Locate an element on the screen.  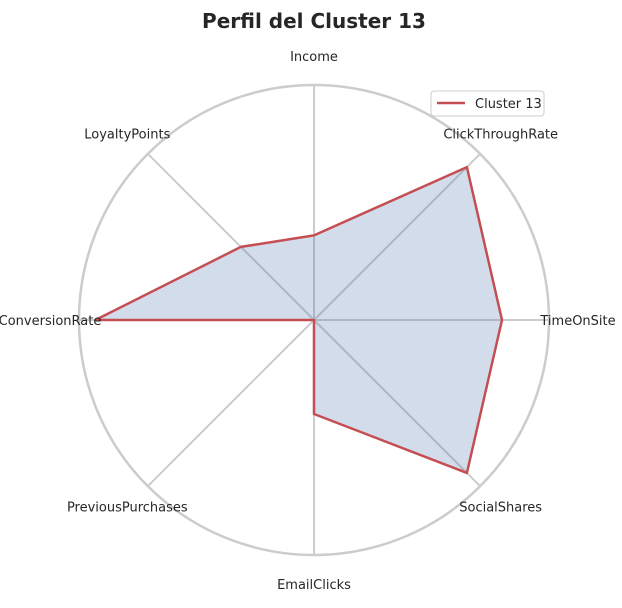
legend-label: Cluster 13 is located at coordinates (508, 104).